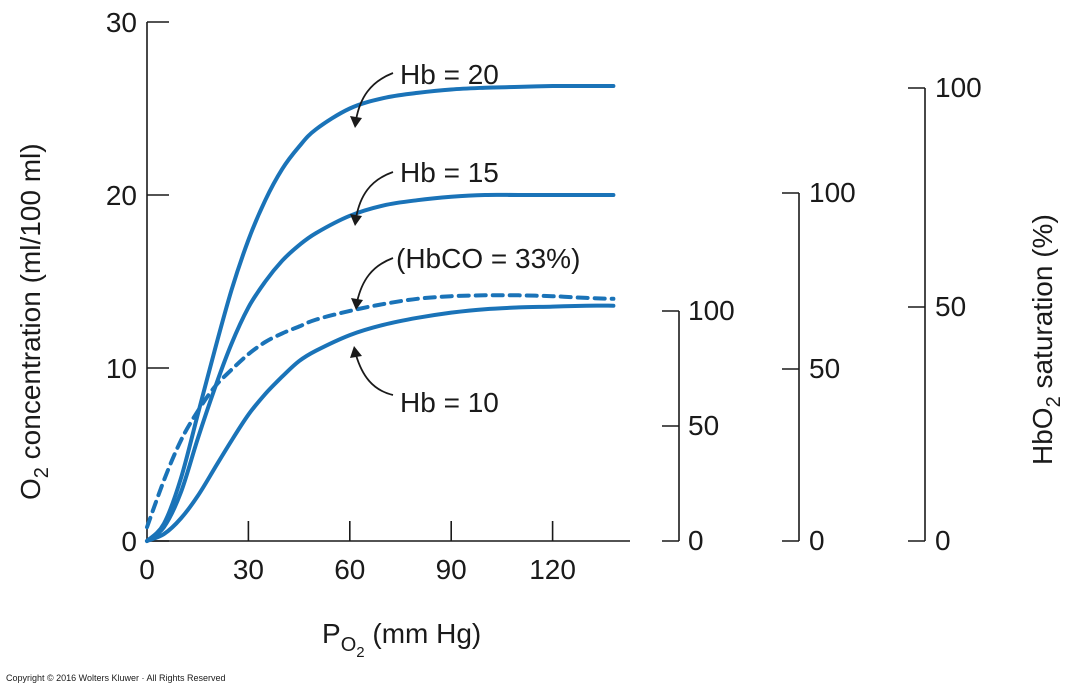 The image size is (1072, 687). Describe the element at coordinates (248, 569) in the screenshot. I see `x-tick-label: 30` at that location.